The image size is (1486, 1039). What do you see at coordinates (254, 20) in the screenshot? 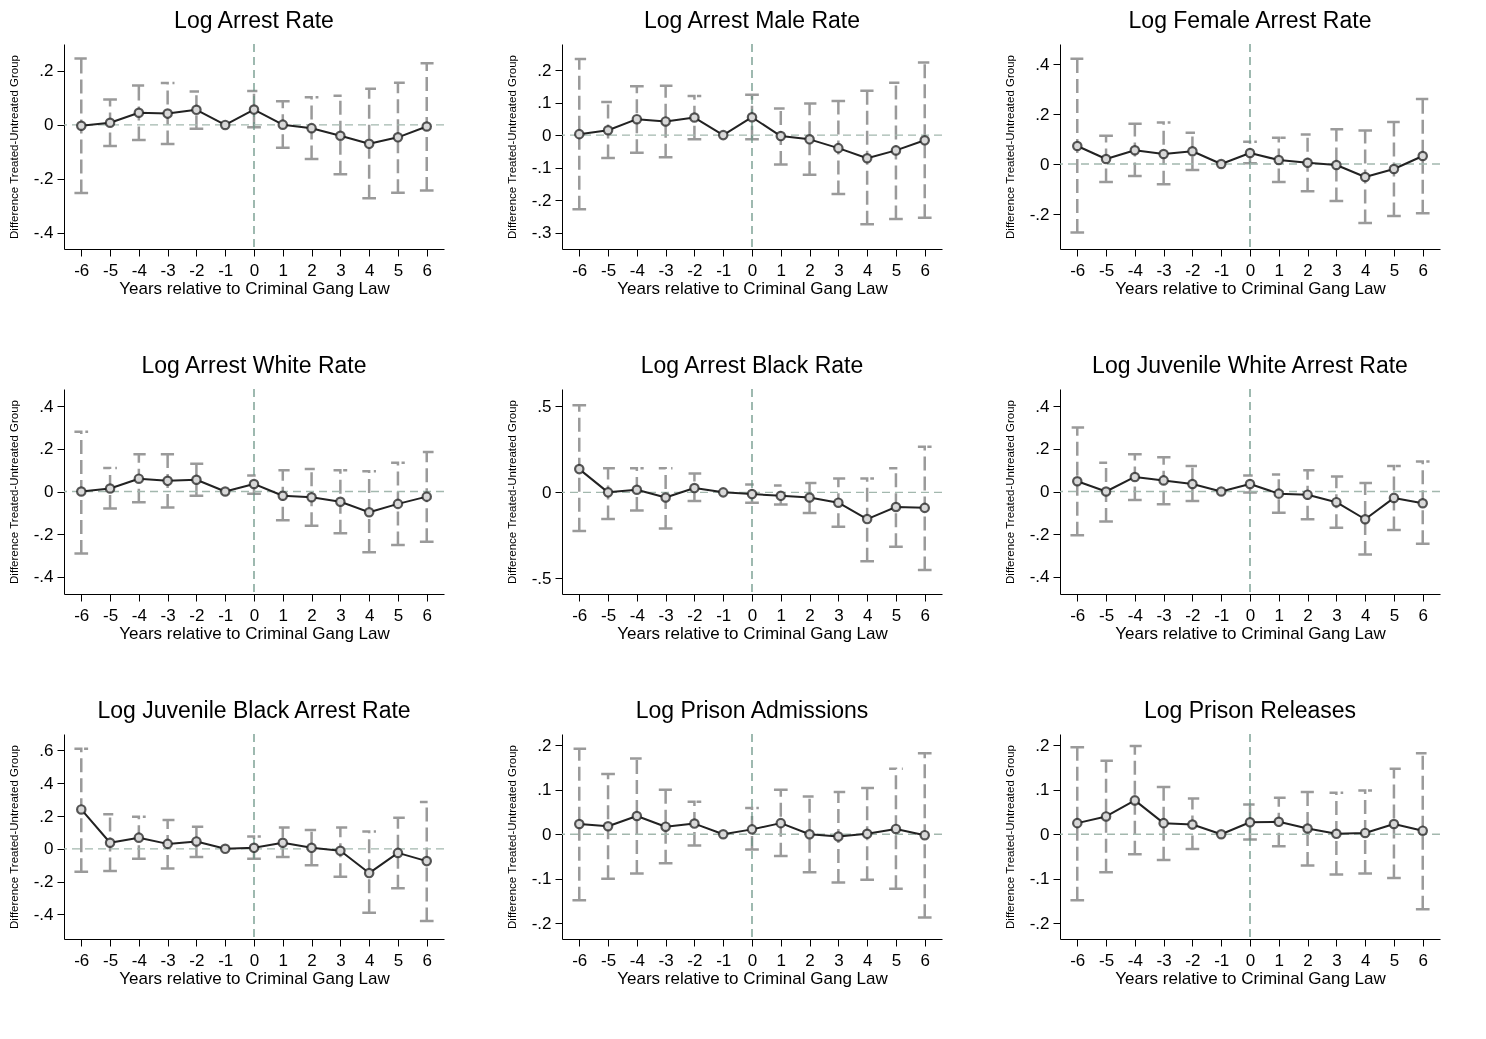
I see `chart-title: Log Arrest Rate` at bounding box center [254, 20].